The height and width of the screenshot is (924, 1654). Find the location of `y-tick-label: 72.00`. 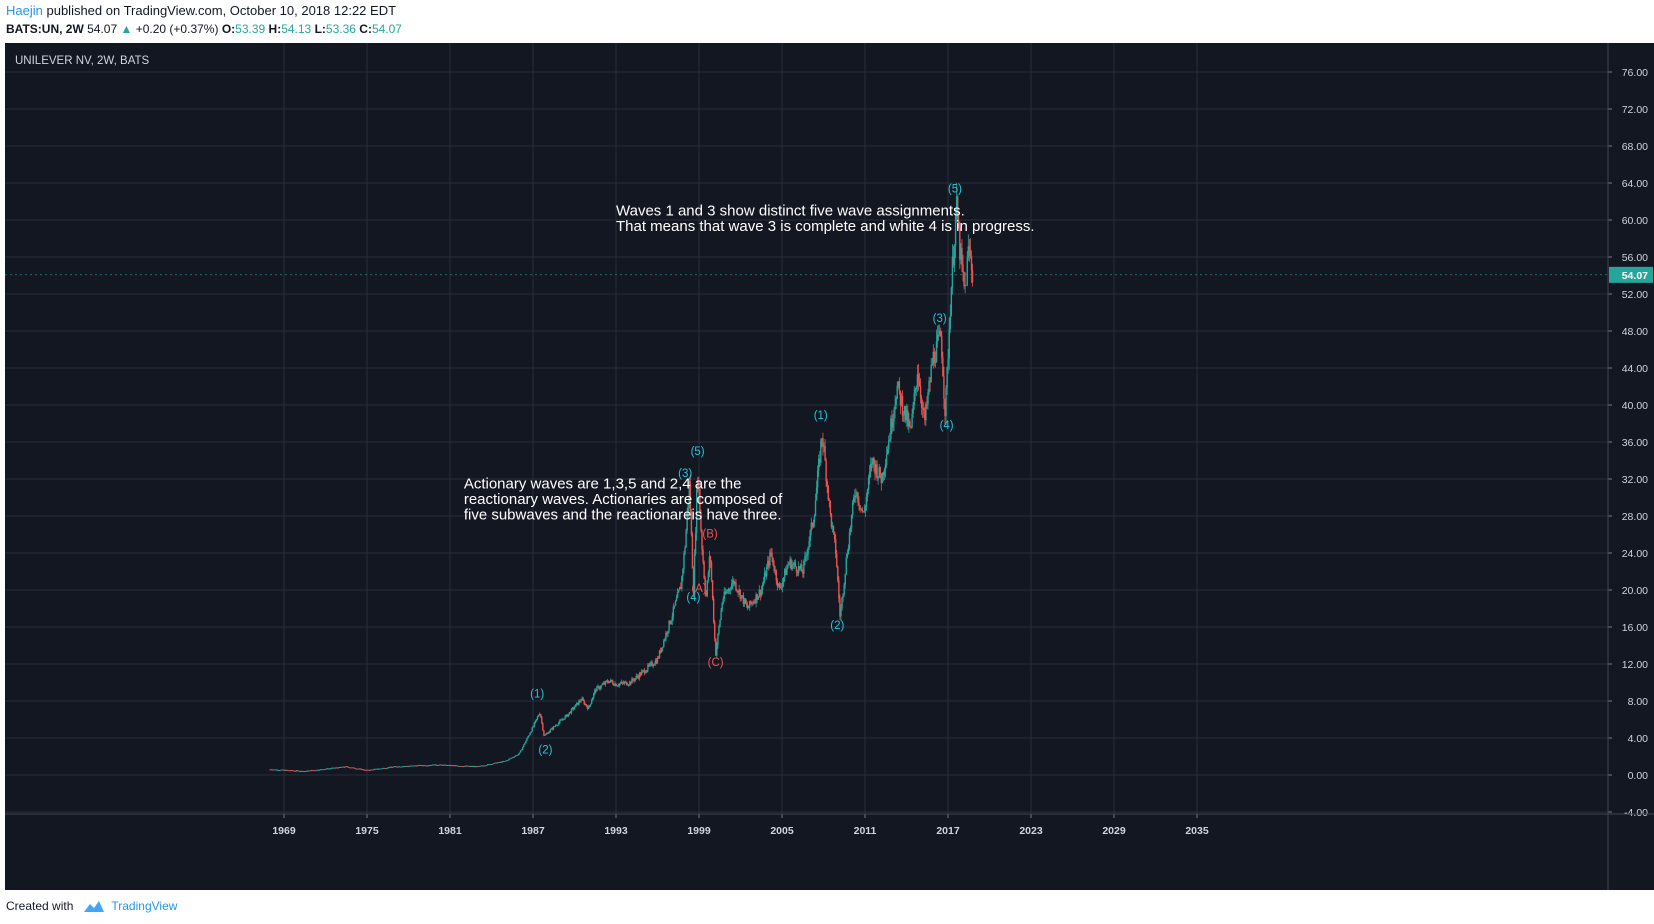

y-tick-label: 72.00 is located at coordinates (1635, 110).